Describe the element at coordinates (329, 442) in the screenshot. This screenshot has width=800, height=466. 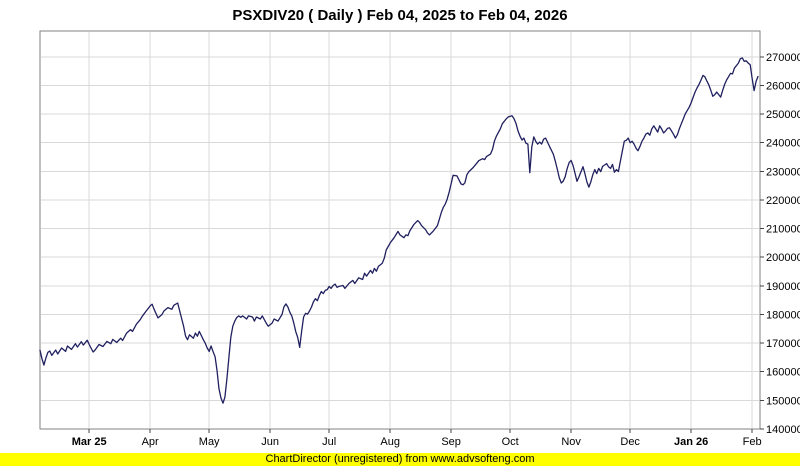
I see `x-tick-label: Jul` at that location.